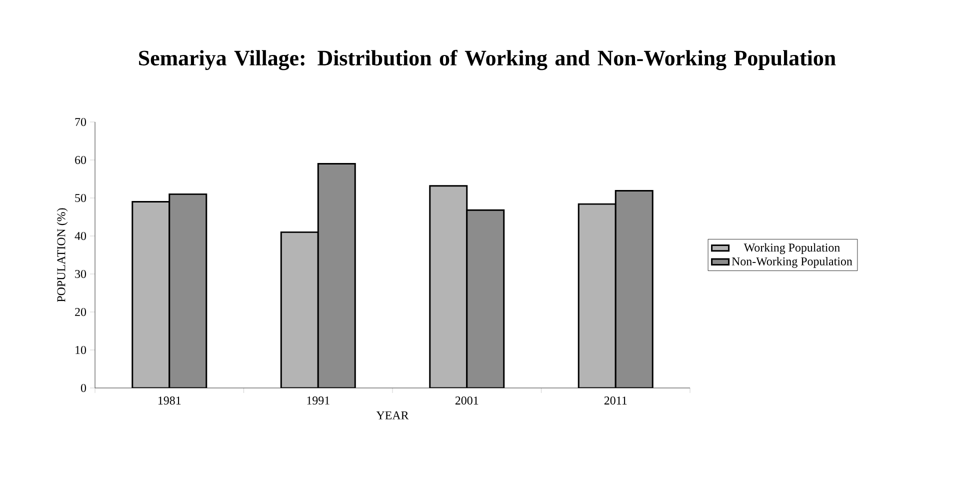 The width and height of the screenshot is (974, 482). Describe the element at coordinates (792, 262) in the screenshot. I see `legend-label: Non-Working Population` at that location.